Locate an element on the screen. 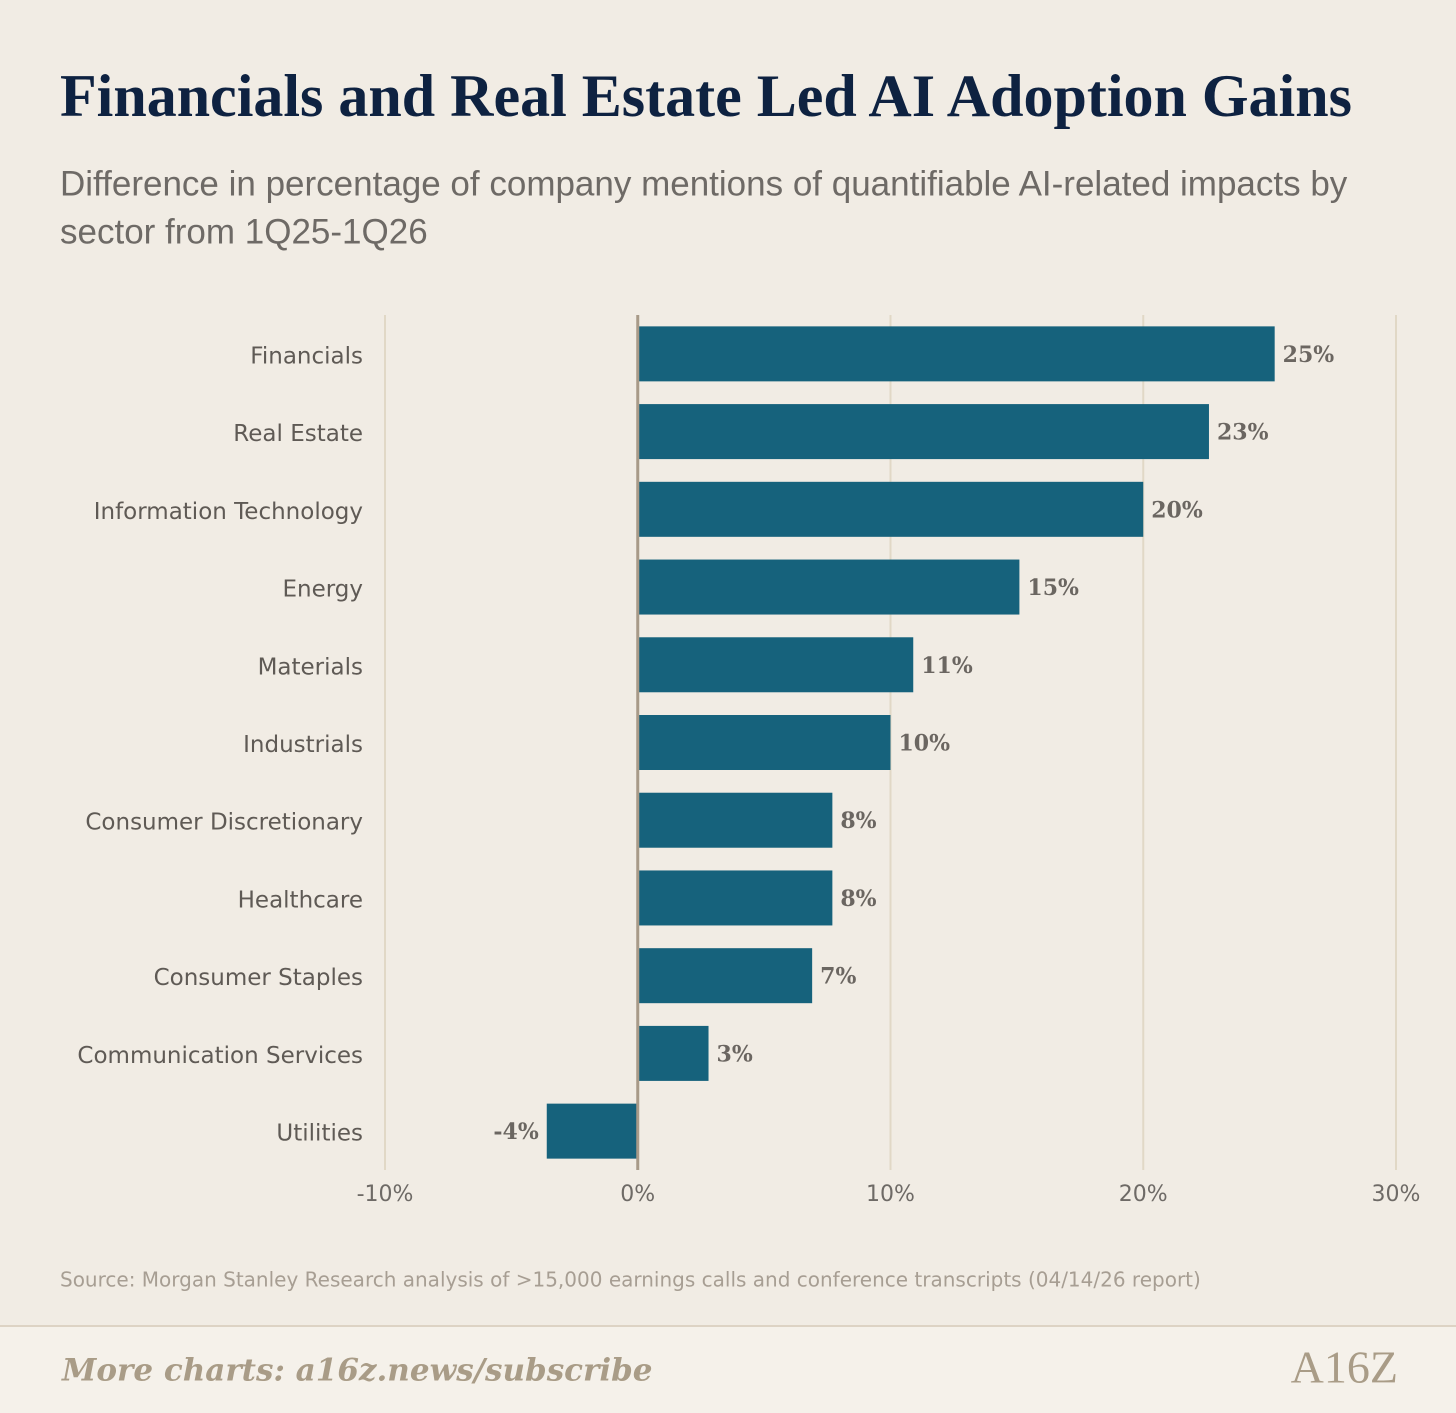  y-tick-label: Communication Services is located at coordinates (220, 1056).